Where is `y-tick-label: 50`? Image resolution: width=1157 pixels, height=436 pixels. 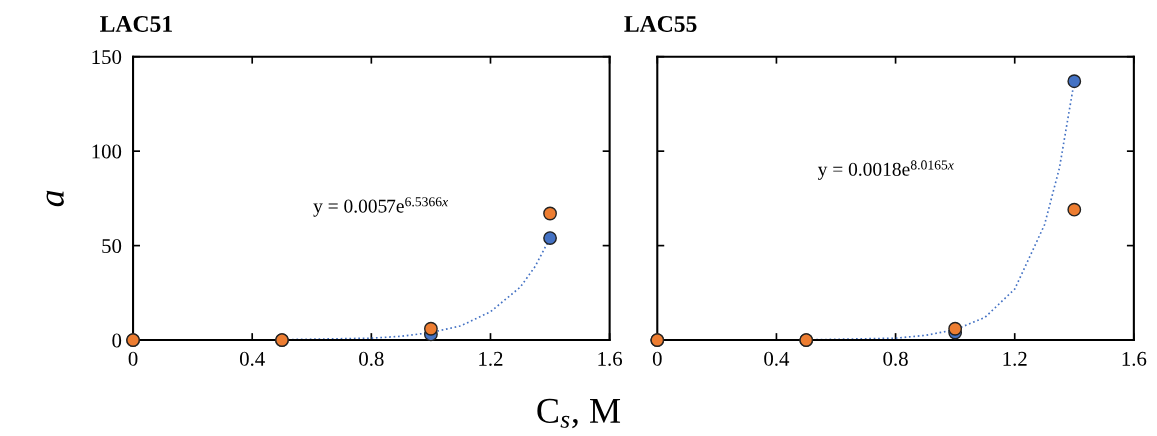 y-tick-label: 50 is located at coordinates (112, 246).